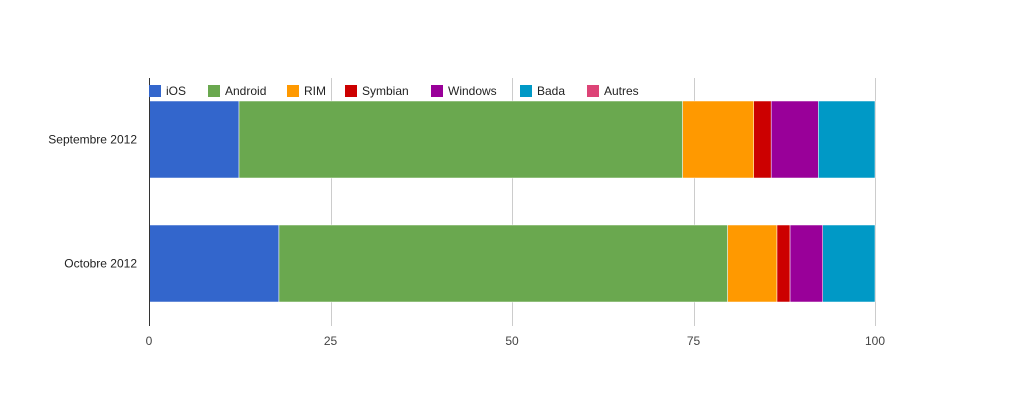 Image resolution: width=1024 pixels, height=409 pixels. I want to click on legend-label-ios: iOS, so click(176, 91).